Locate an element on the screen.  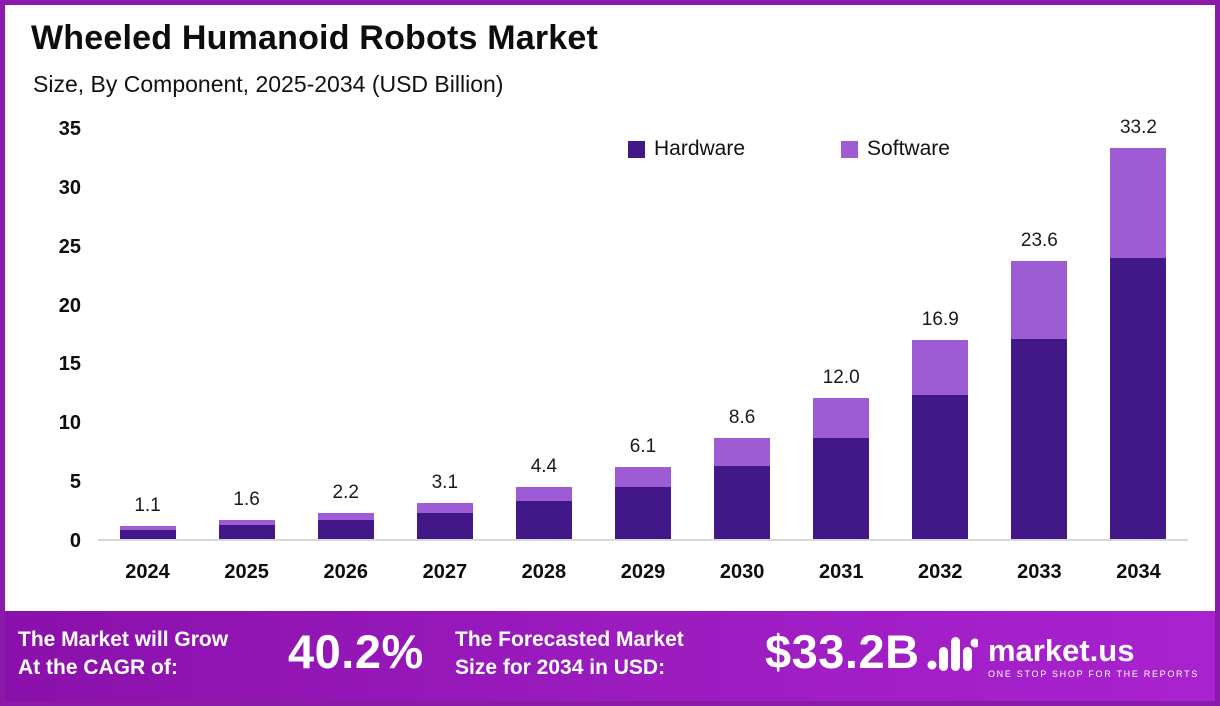
y-axis-tick-label: 0 is located at coordinates (75, 541).